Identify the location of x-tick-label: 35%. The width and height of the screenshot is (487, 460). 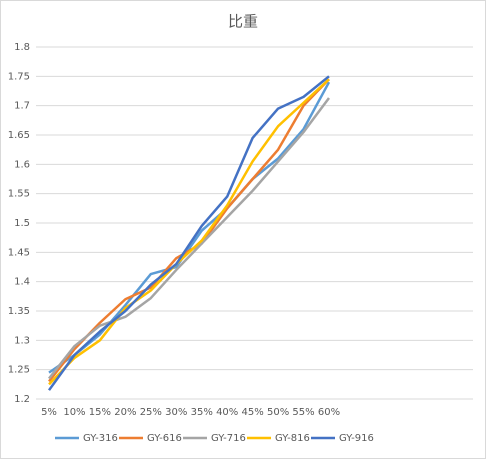
(202, 412).